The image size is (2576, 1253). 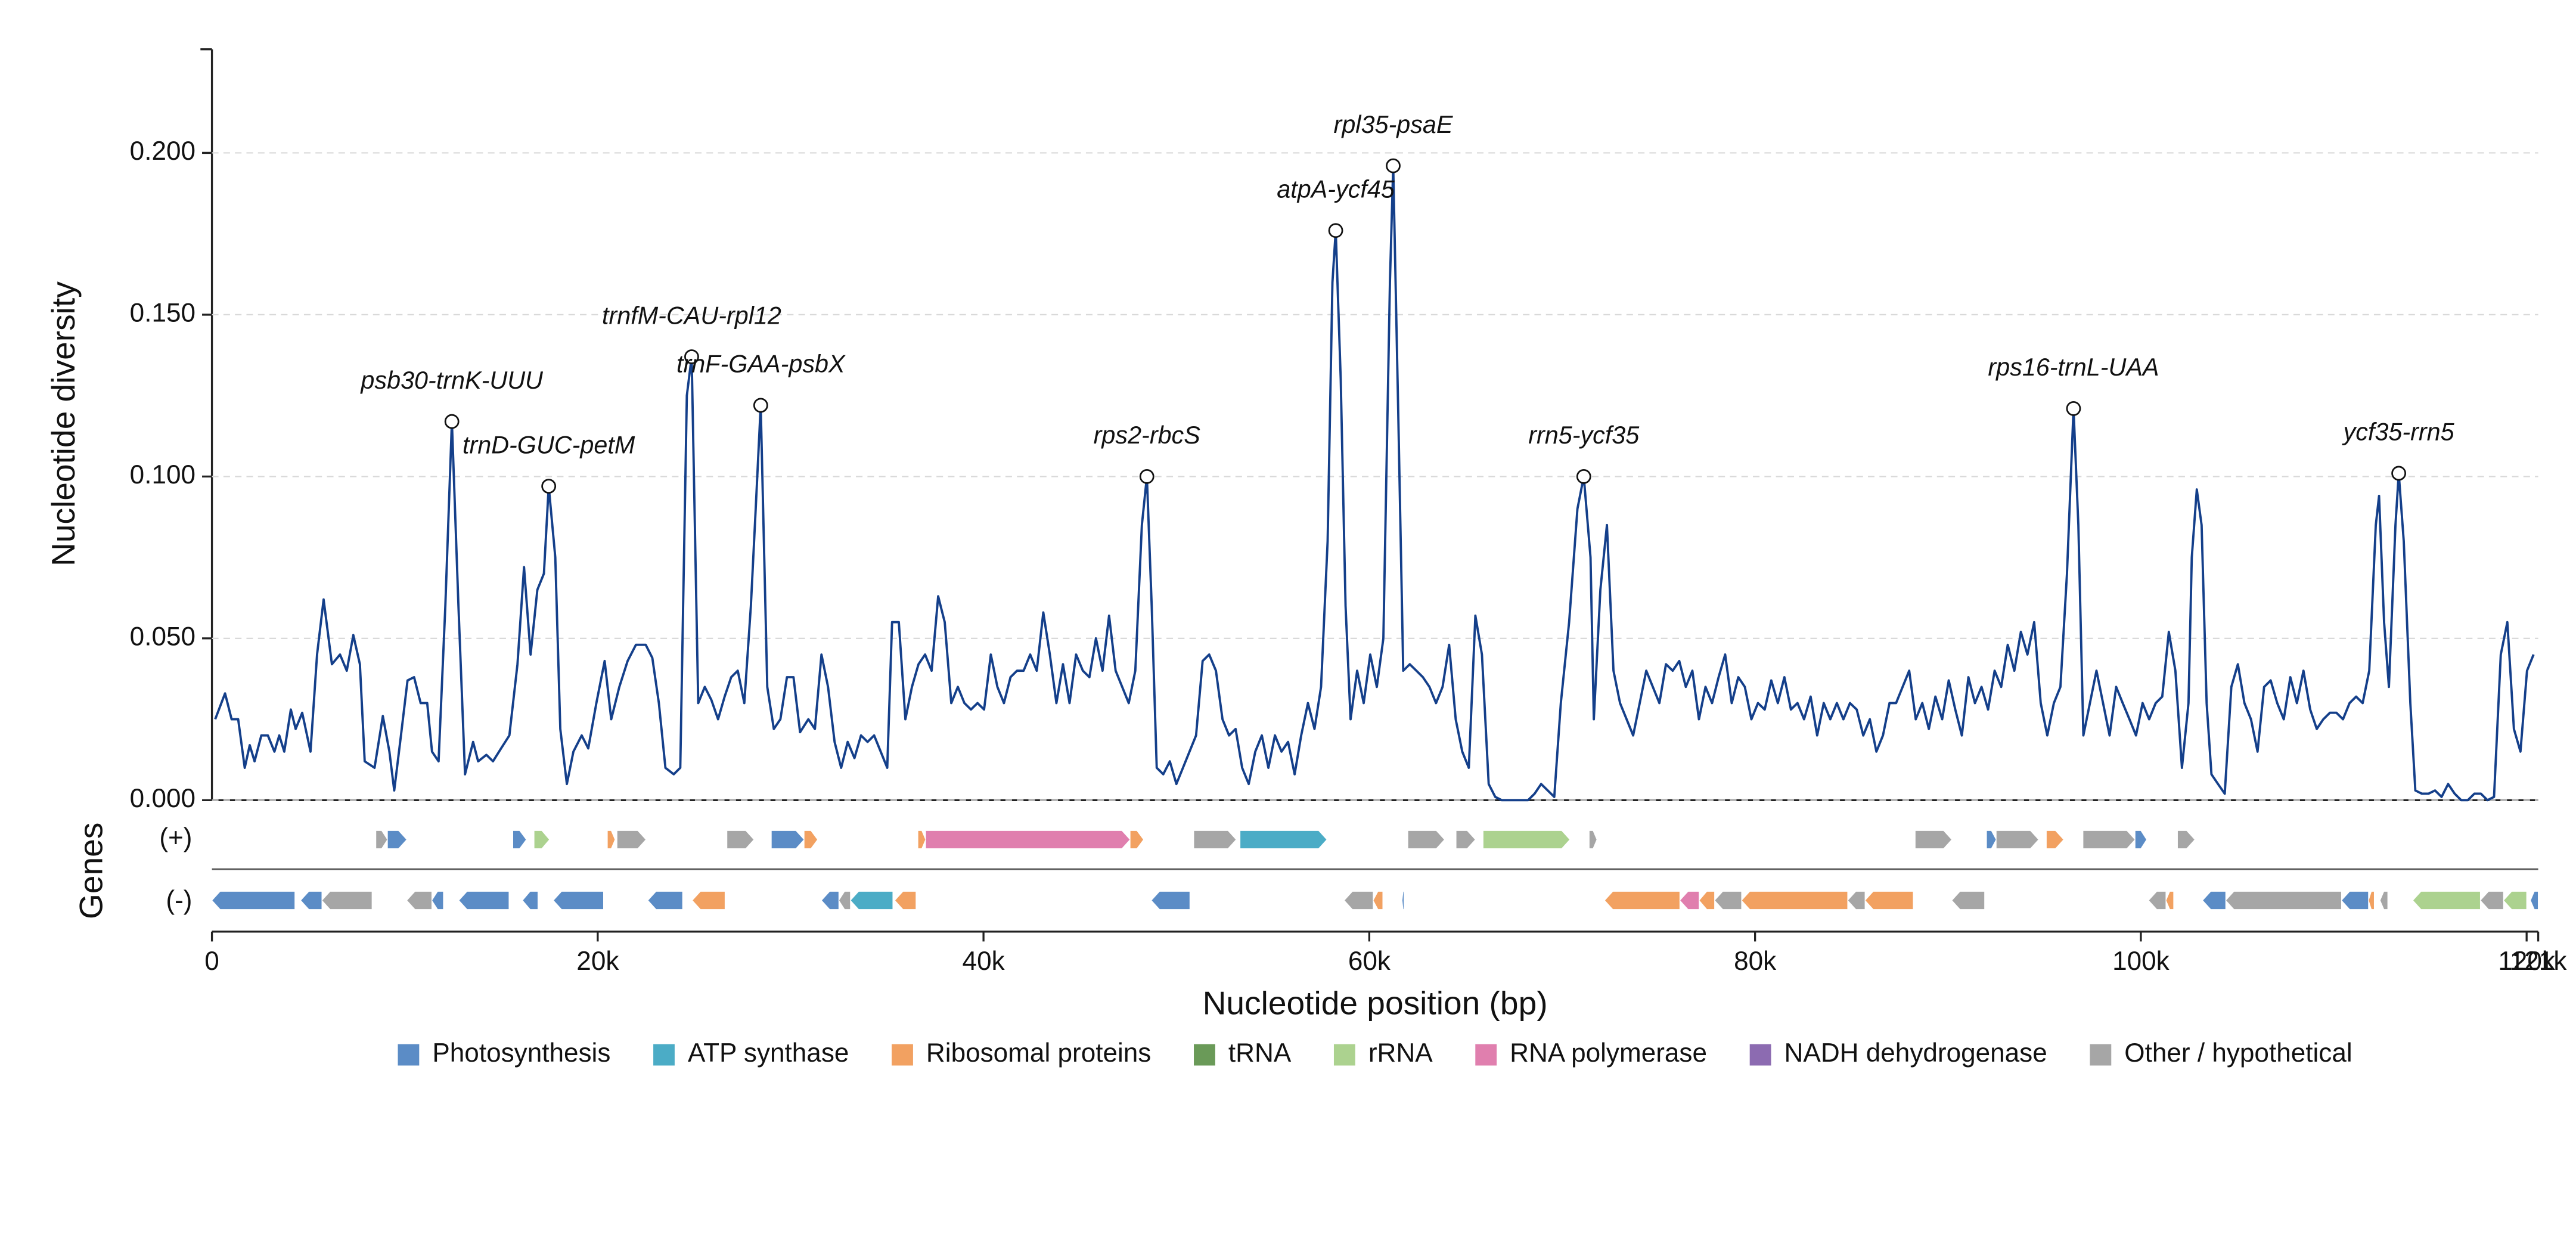 What do you see at coordinates (2238, 1053) in the screenshot?
I see `legend-label: Other / hypothetical` at bounding box center [2238, 1053].